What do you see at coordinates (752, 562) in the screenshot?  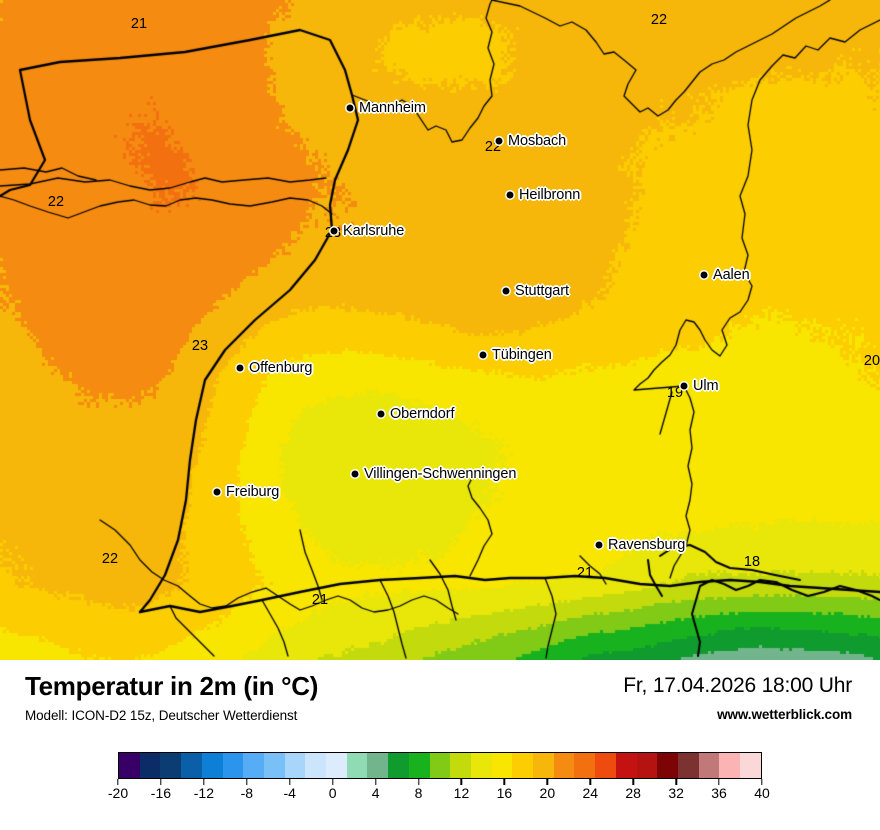 I see `isoline-value-label: 18` at bounding box center [752, 562].